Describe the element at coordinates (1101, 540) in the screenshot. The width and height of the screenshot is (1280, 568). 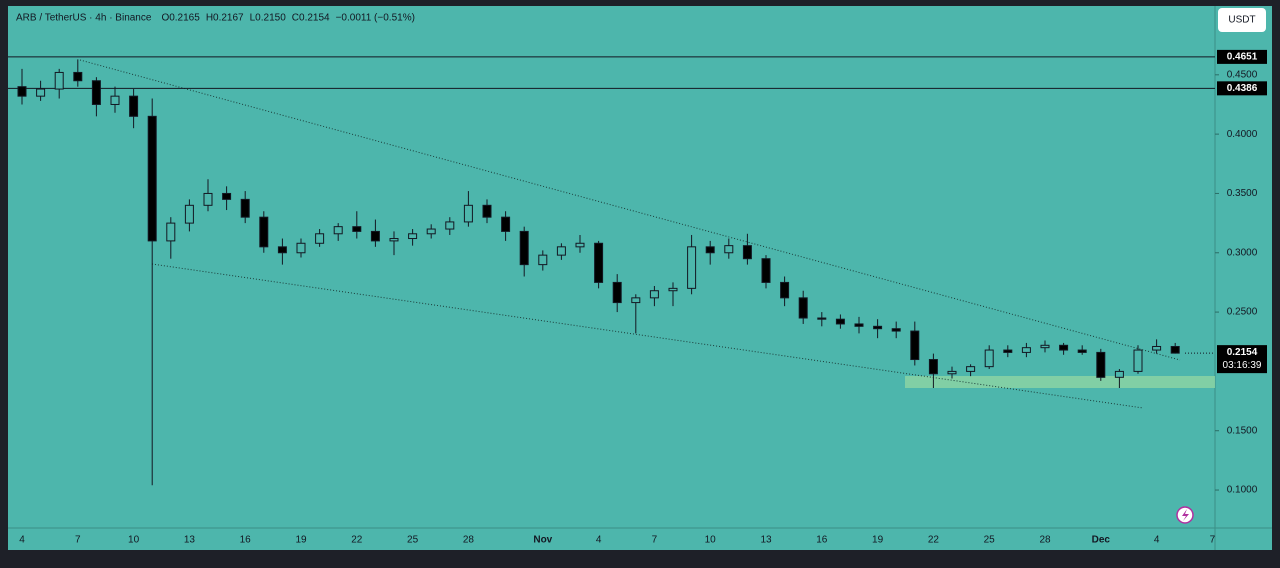
I see `x-tick-label: Dec` at that location.